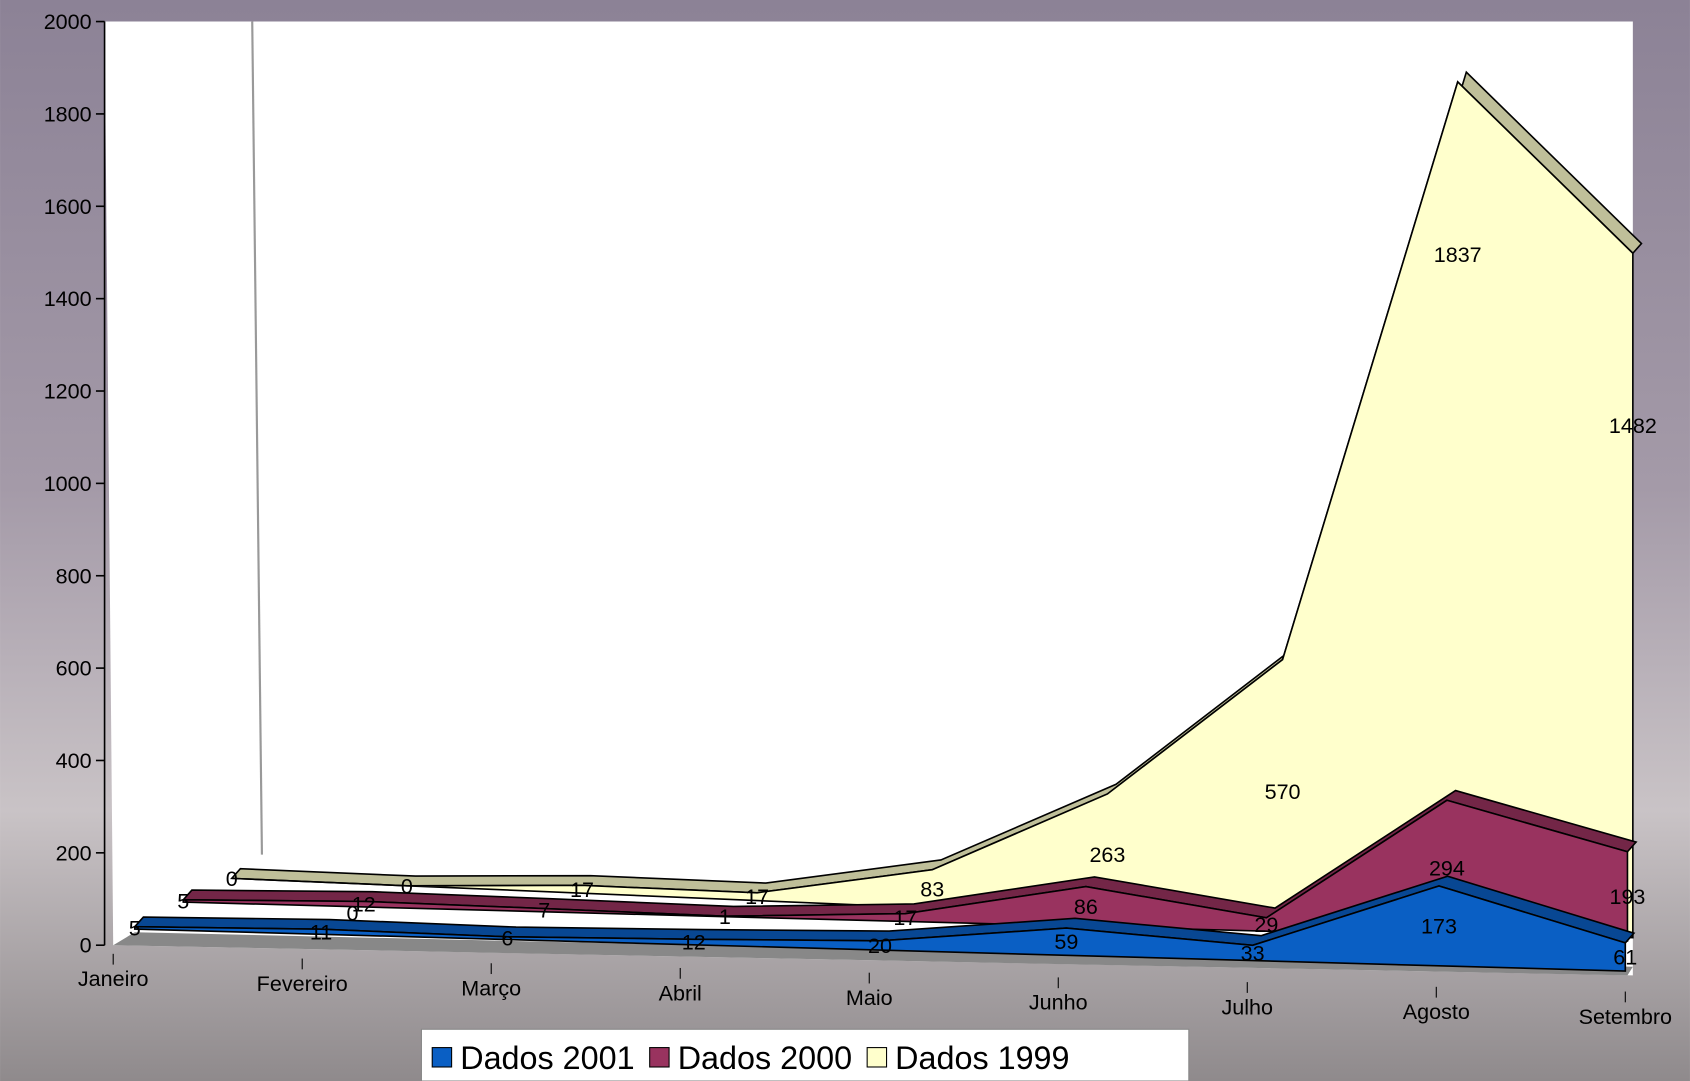 The height and width of the screenshot is (1081, 1690). I want to click on y-tick-label: 1400, so click(68, 298).